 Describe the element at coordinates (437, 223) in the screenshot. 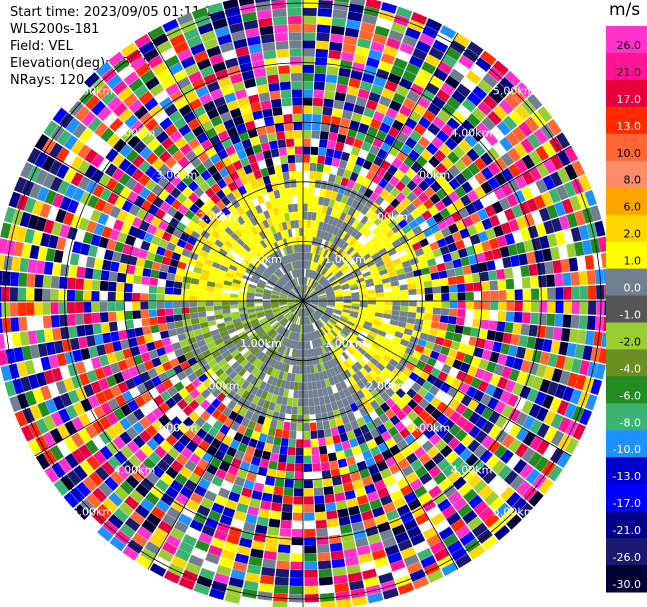

I see `azimuth-spoke` at that location.